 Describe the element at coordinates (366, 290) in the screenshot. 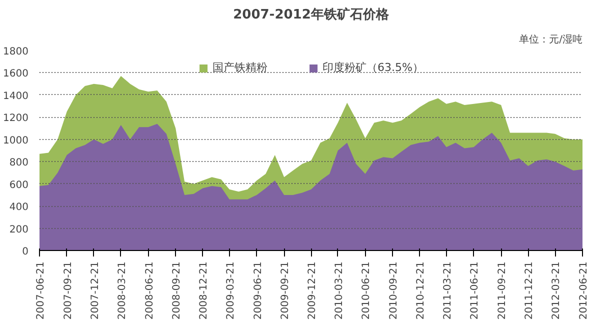

I see `x-tick-label: 2010-06-21` at that location.